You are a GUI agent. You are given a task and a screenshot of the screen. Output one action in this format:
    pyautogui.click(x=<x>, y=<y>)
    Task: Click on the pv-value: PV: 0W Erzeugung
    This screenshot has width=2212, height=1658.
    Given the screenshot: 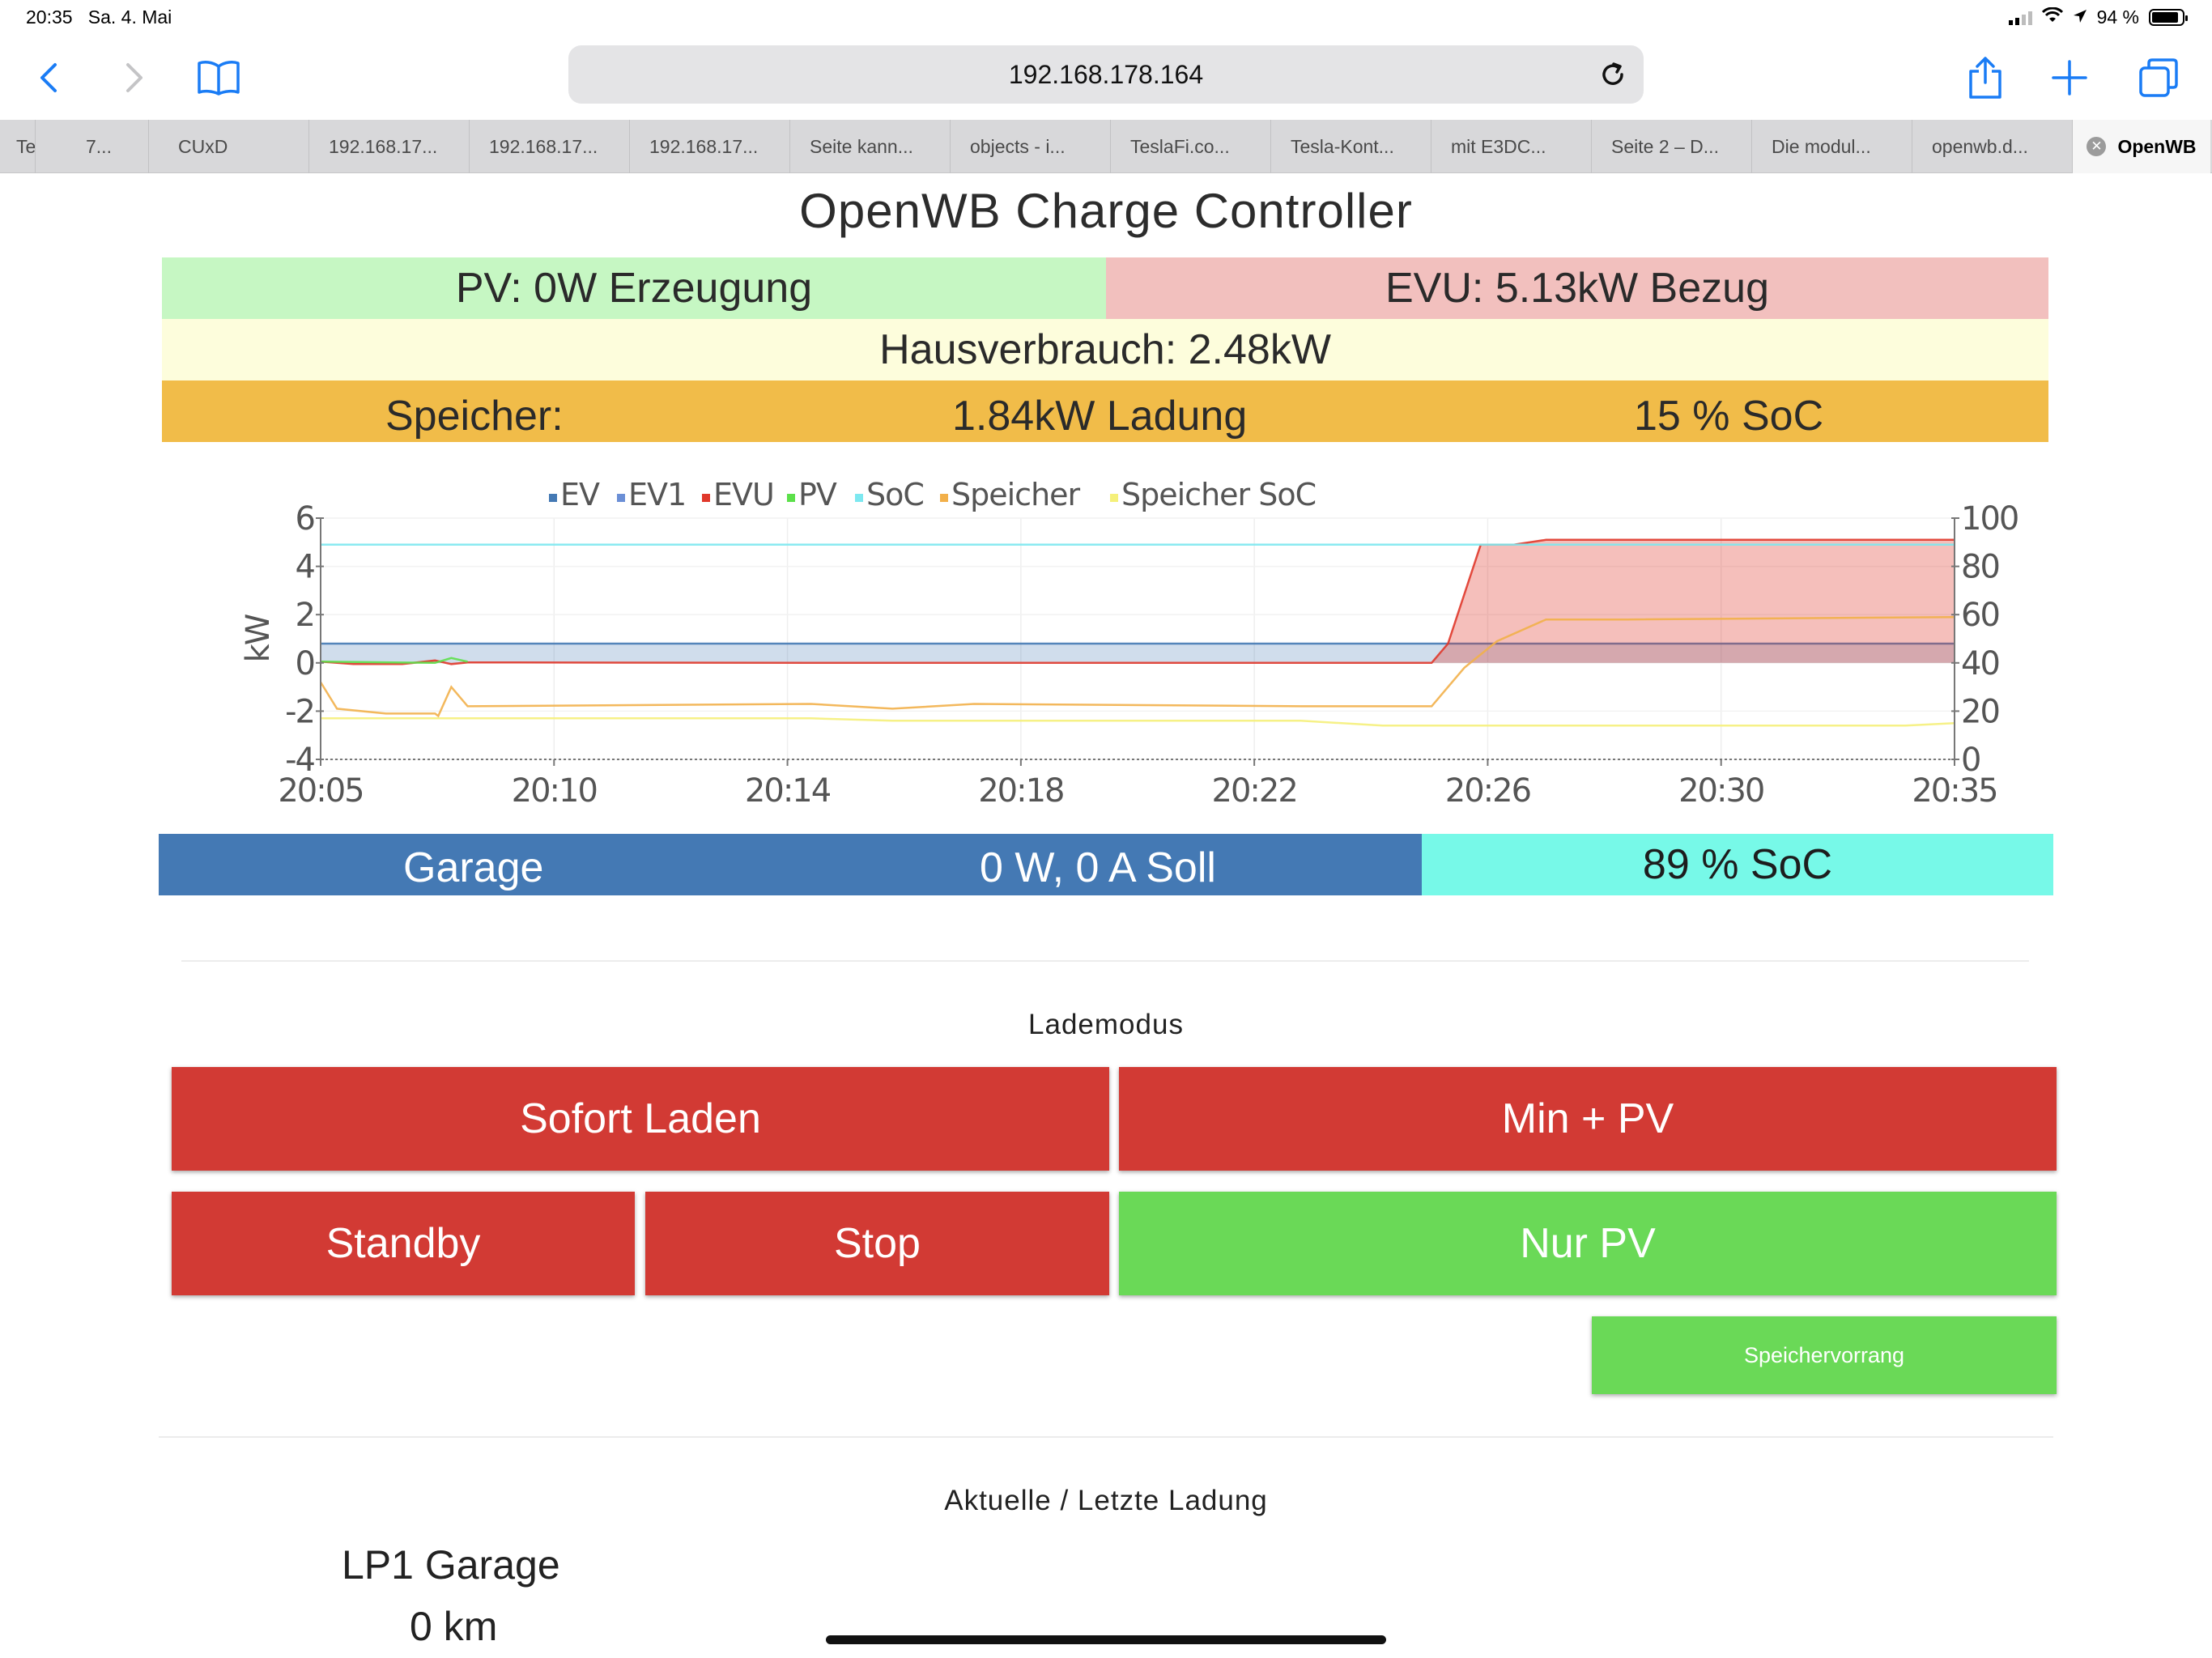 What is the action you would take?
    pyautogui.click(x=634, y=288)
    